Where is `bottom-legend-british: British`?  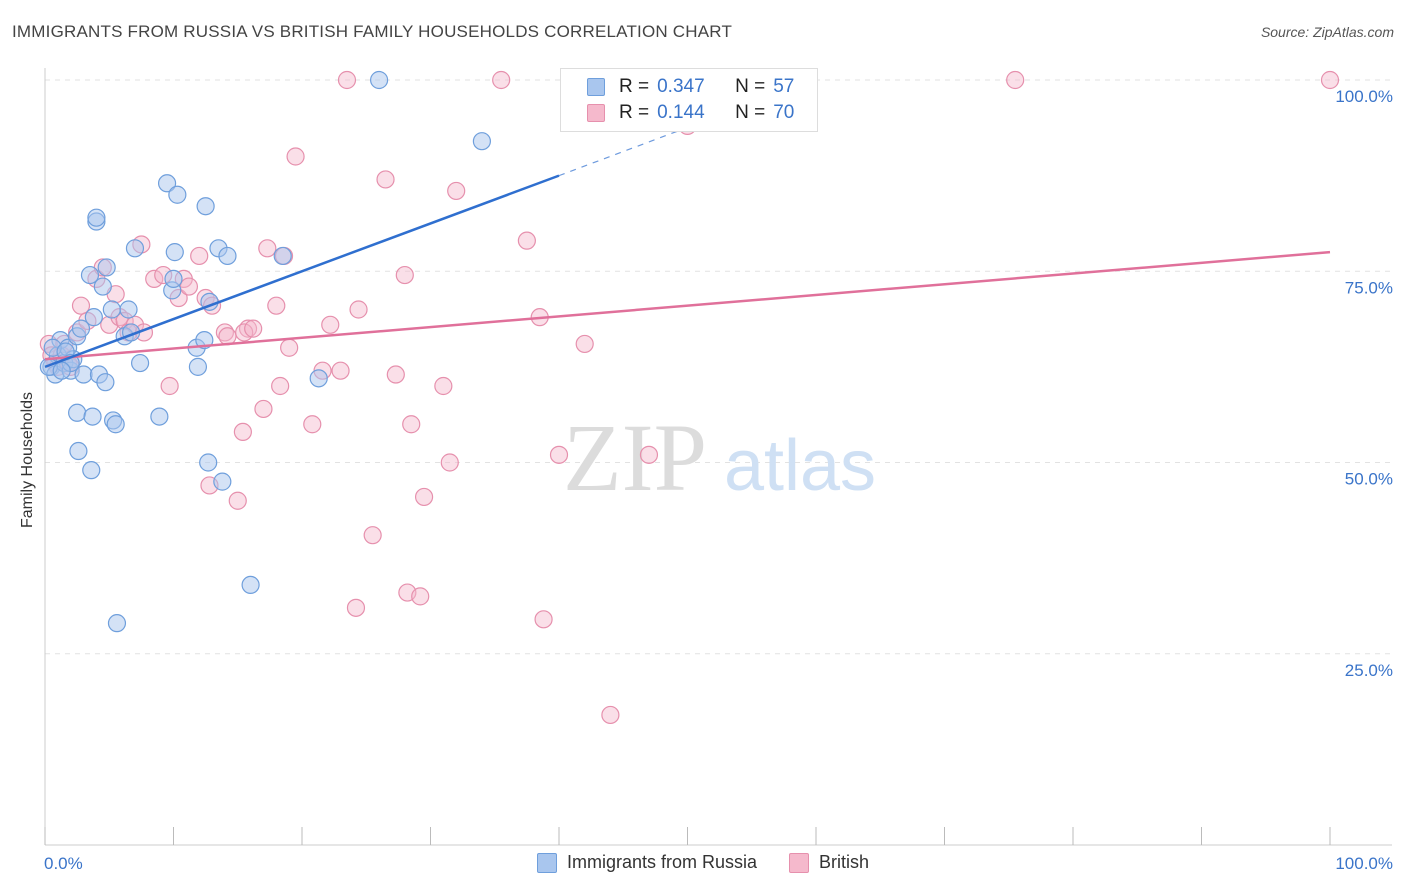
bottom-legend-british: British is located at coordinates (829, 862).